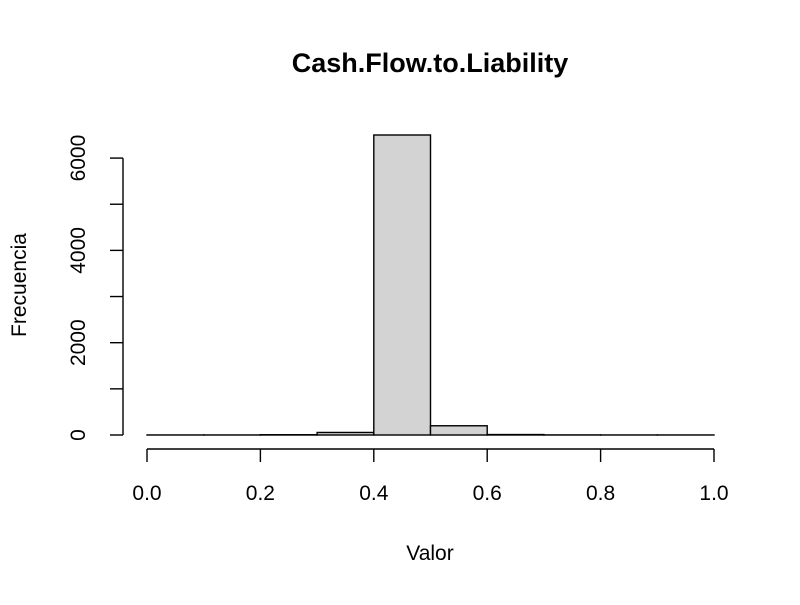  Describe the element at coordinates (95, 288) in the screenshot. I see `y-axis: 0 2000 4000 6000` at that location.